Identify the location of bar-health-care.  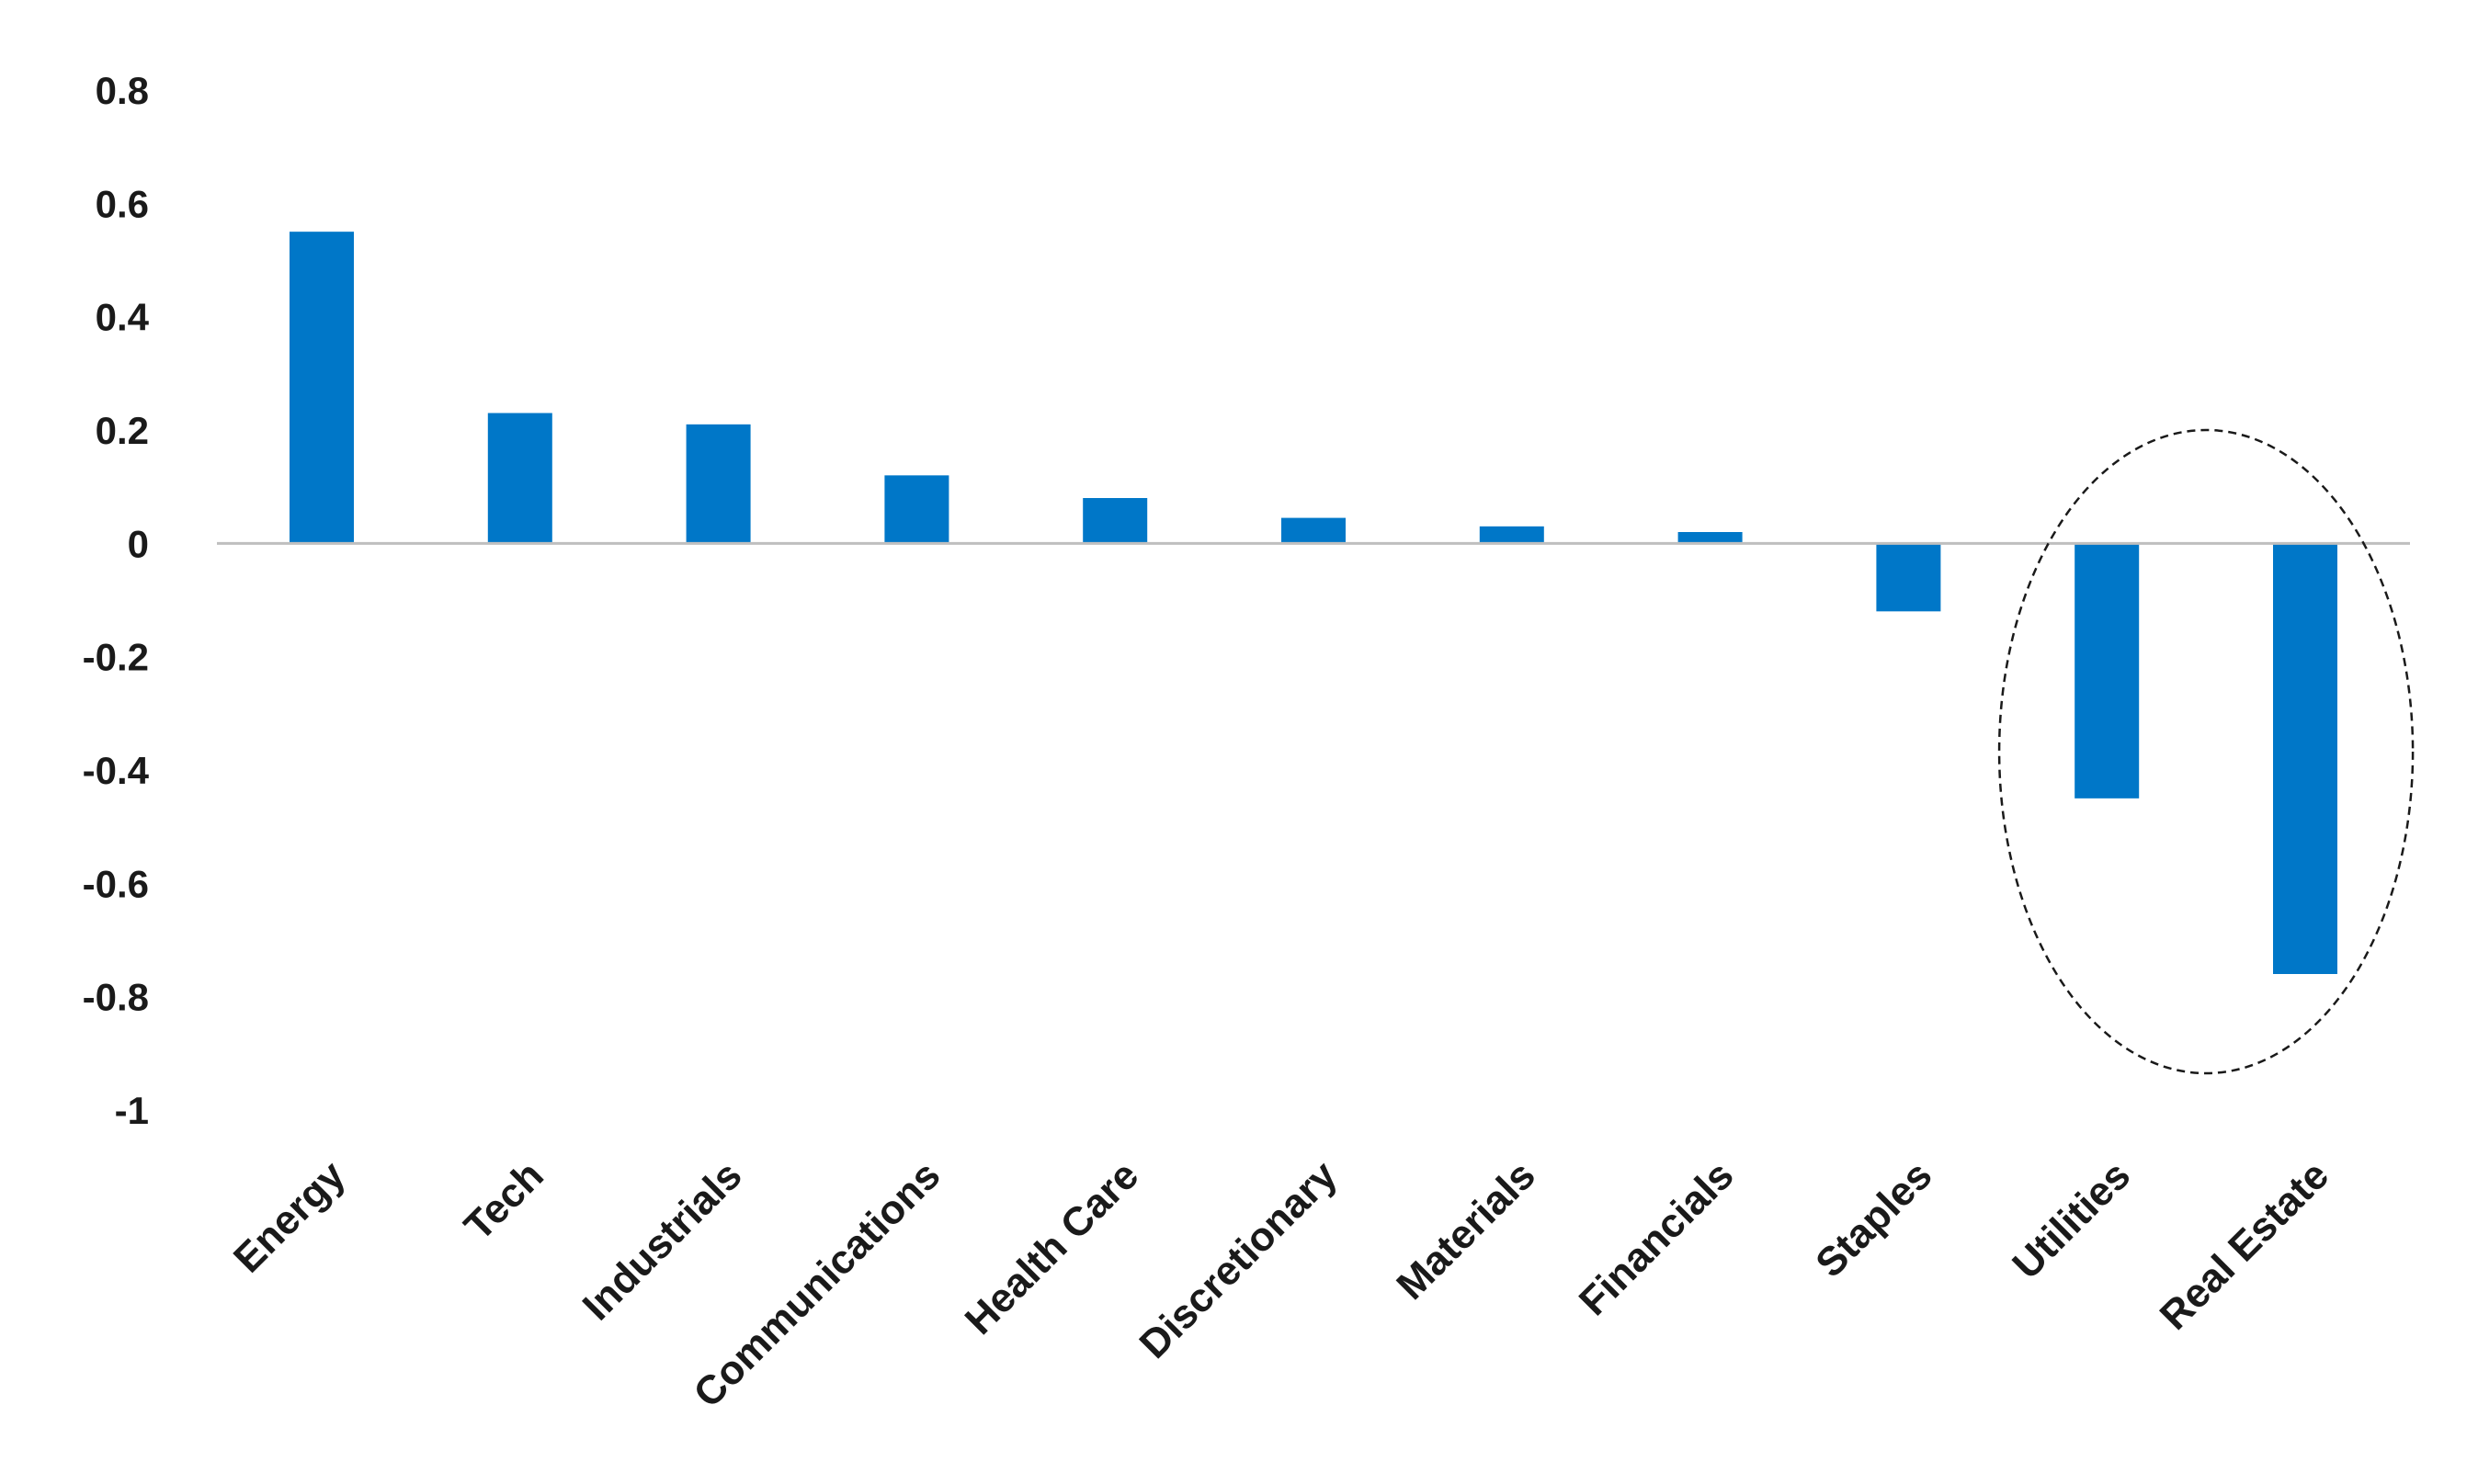
(1115, 521).